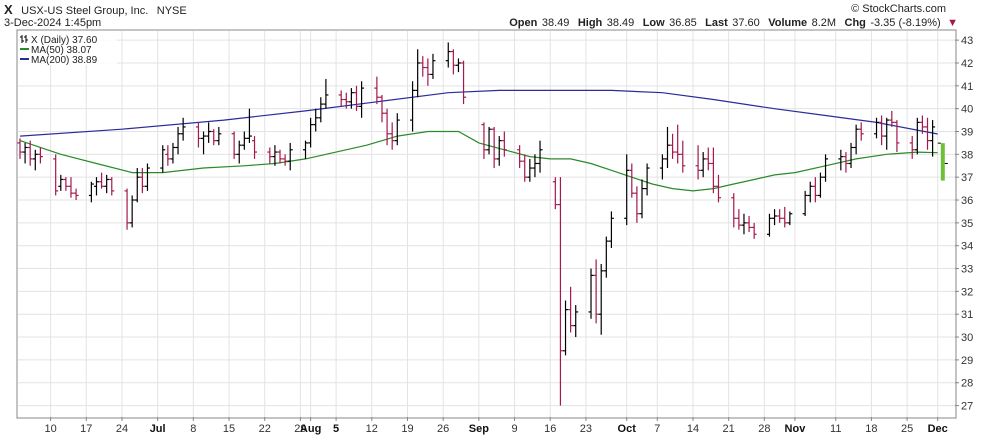 This screenshot has width=990, height=438. I want to click on y-tick-label: 34, so click(967, 247).